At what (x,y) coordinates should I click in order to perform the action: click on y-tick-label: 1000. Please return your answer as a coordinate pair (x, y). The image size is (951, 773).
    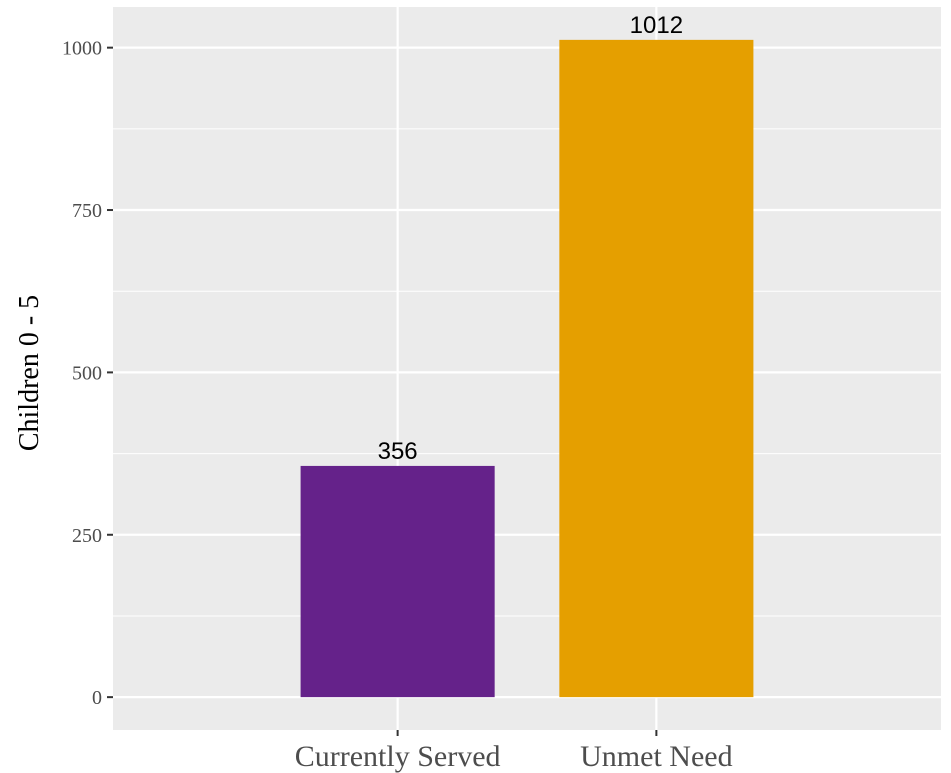
    Looking at the image, I should click on (82, 49).